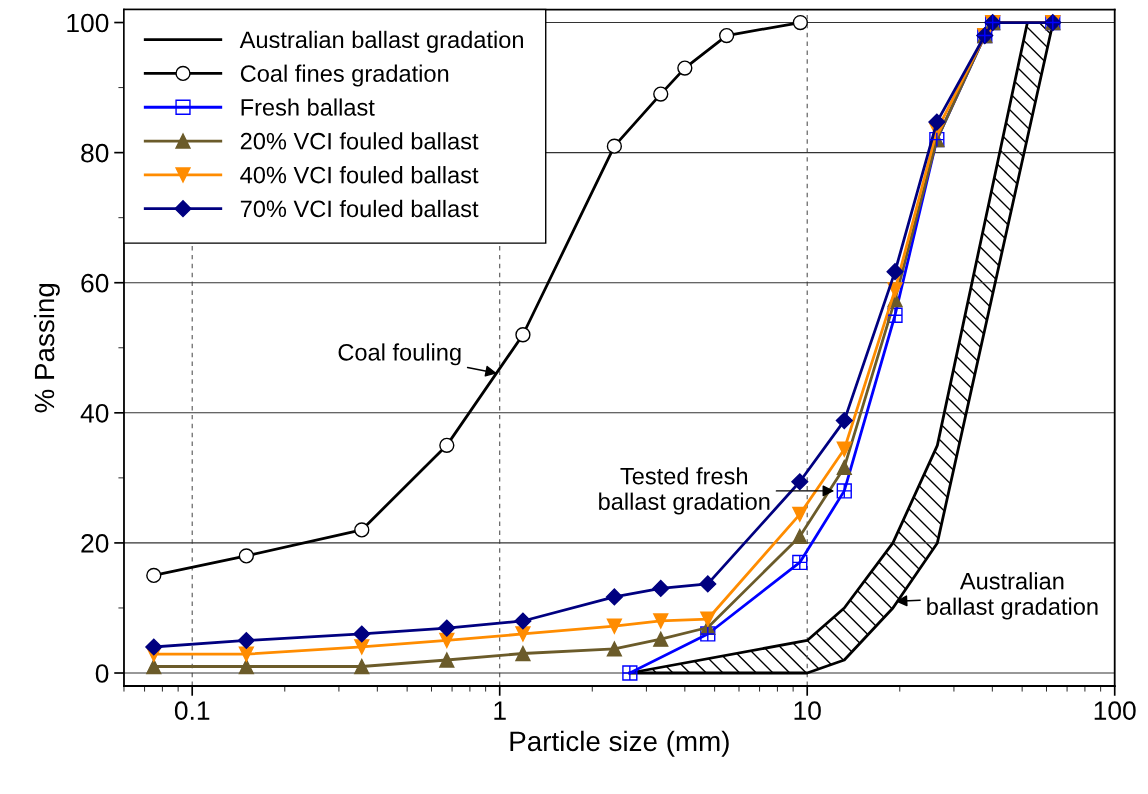  I want to click on annotation: Australian ballast gradation, so click(1012, 596).